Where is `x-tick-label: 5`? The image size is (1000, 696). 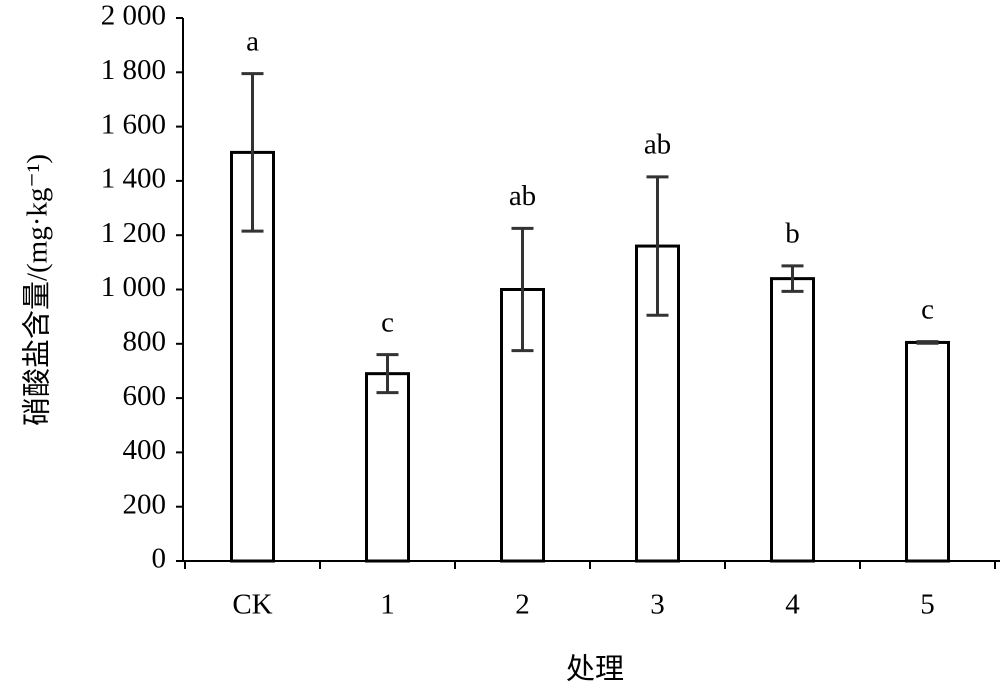 x-tick-label: 5 is located at coordinates (927, 605).